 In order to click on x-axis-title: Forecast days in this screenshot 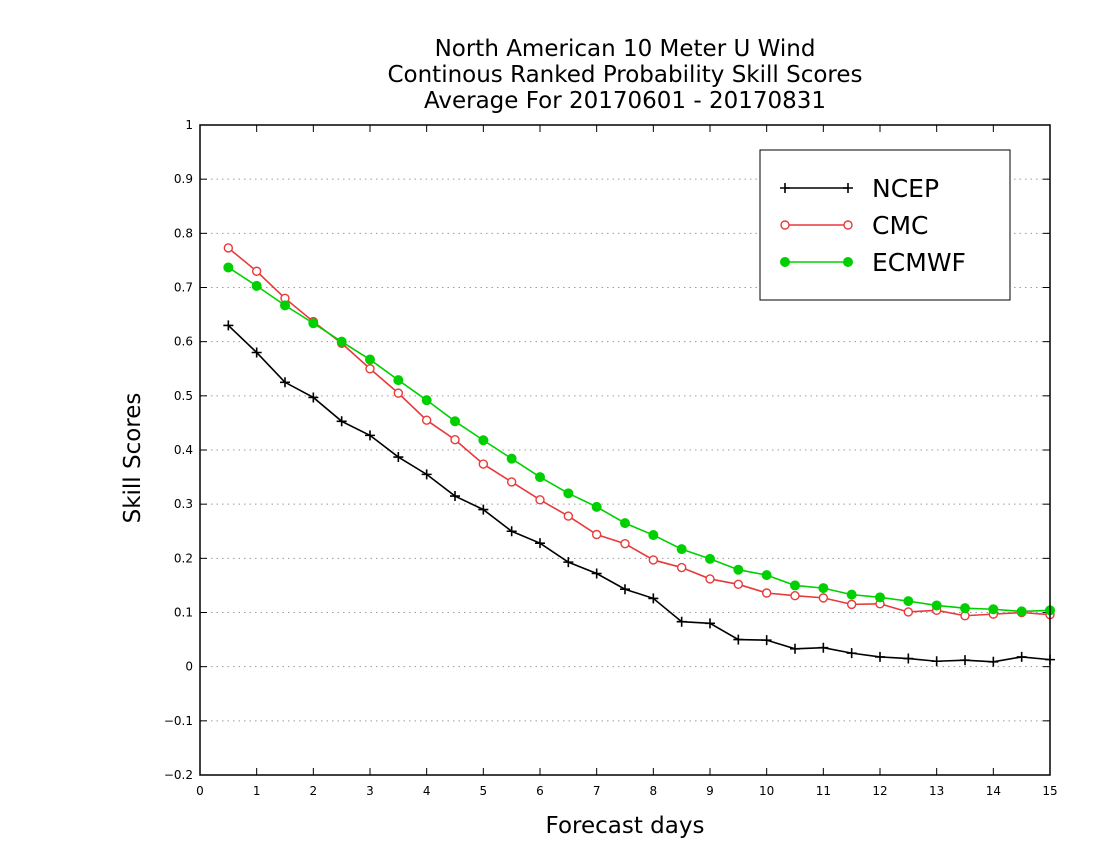, I will do `click(625, 826)`.